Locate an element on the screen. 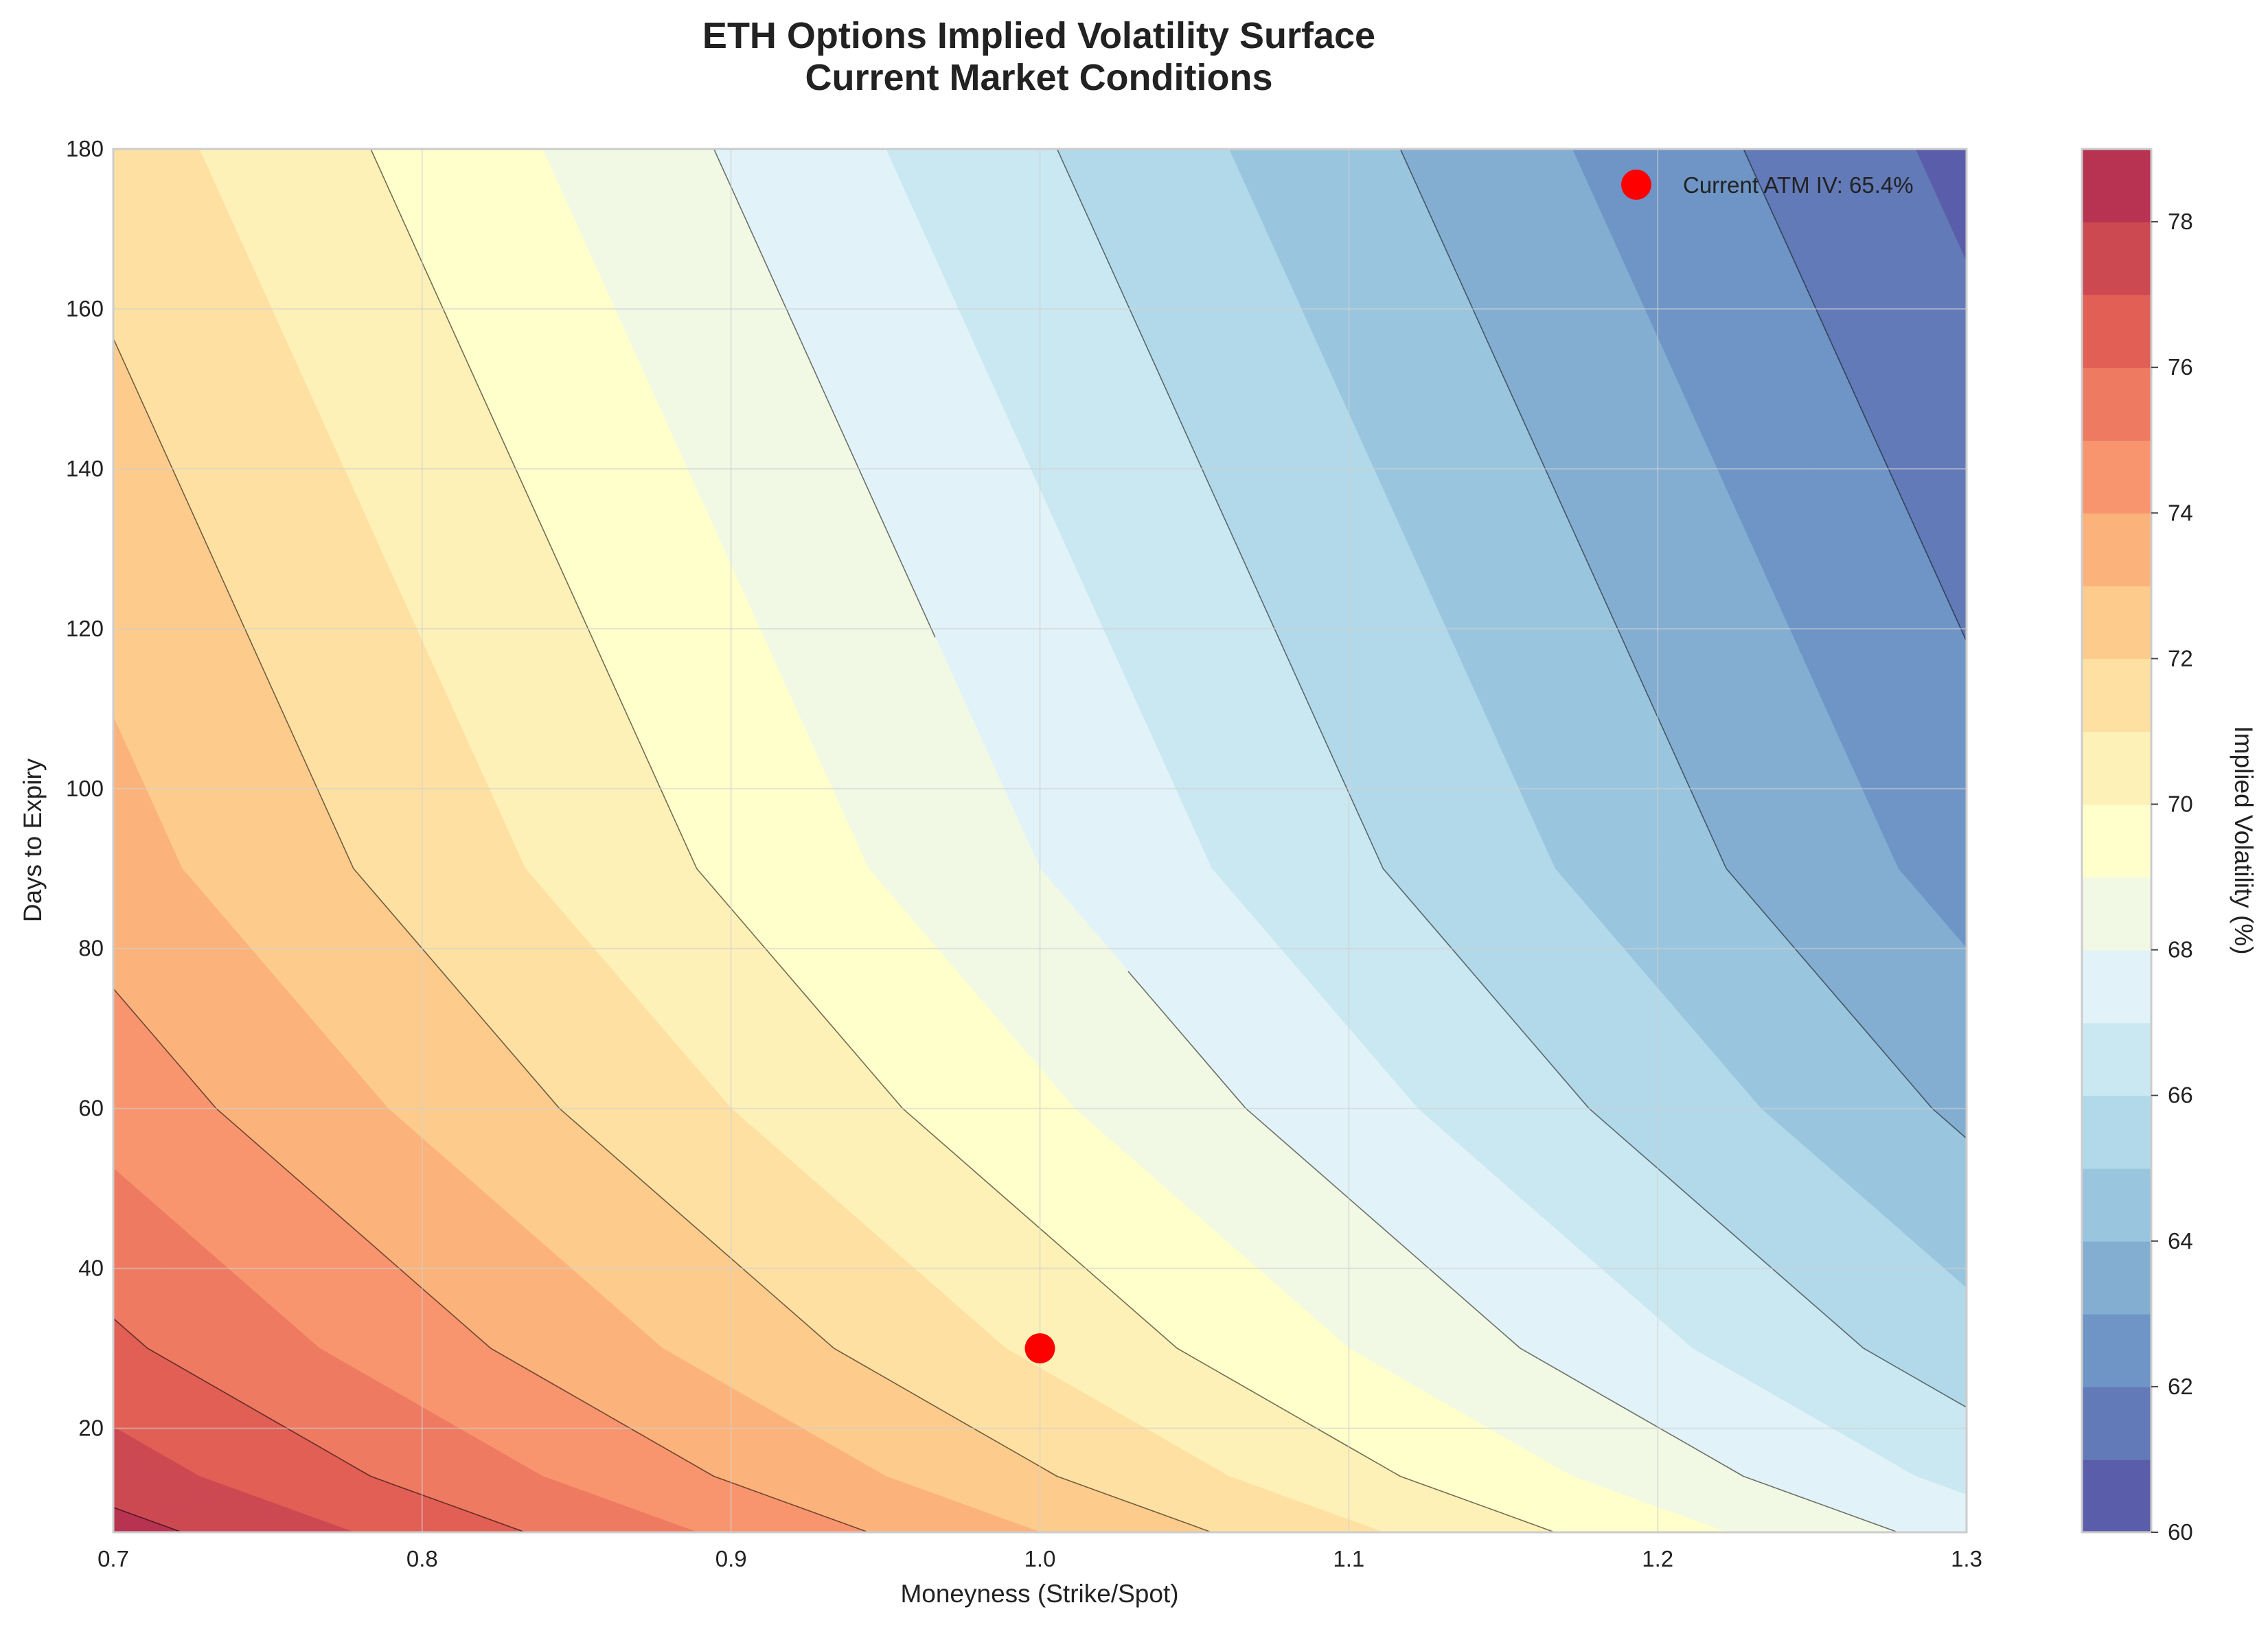  colorbar-tick-label: 76 is located at coordinates (2180, 367).